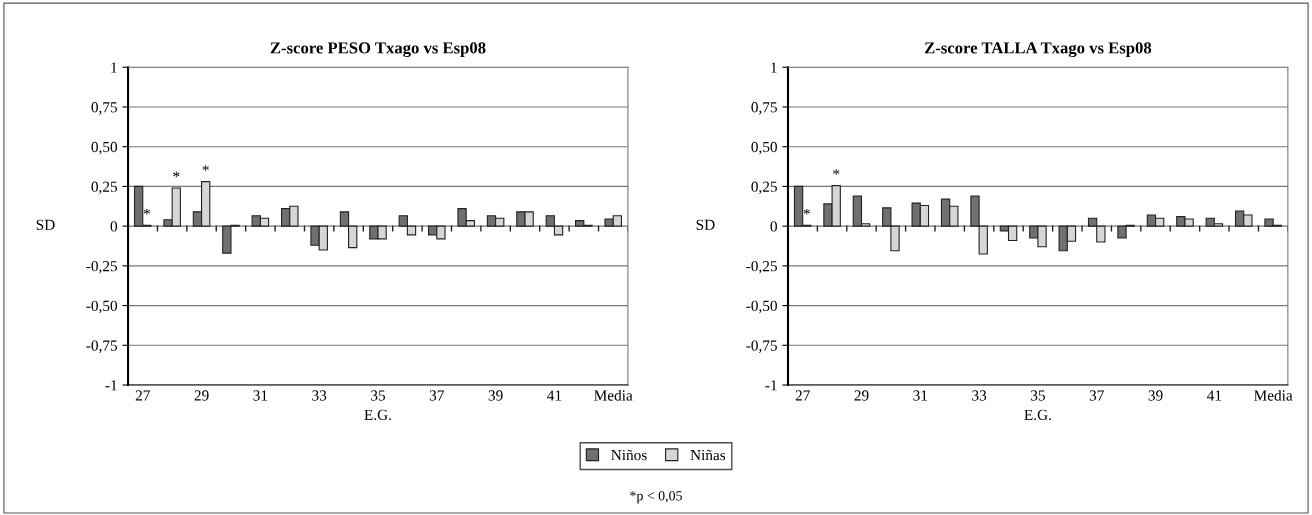 The height and width of the screenshot is (515, 1312). What do you see at coordinates (708, 455) in the screenshot?
I see `legend-label: Niñas` at bounding box center [708, 455].